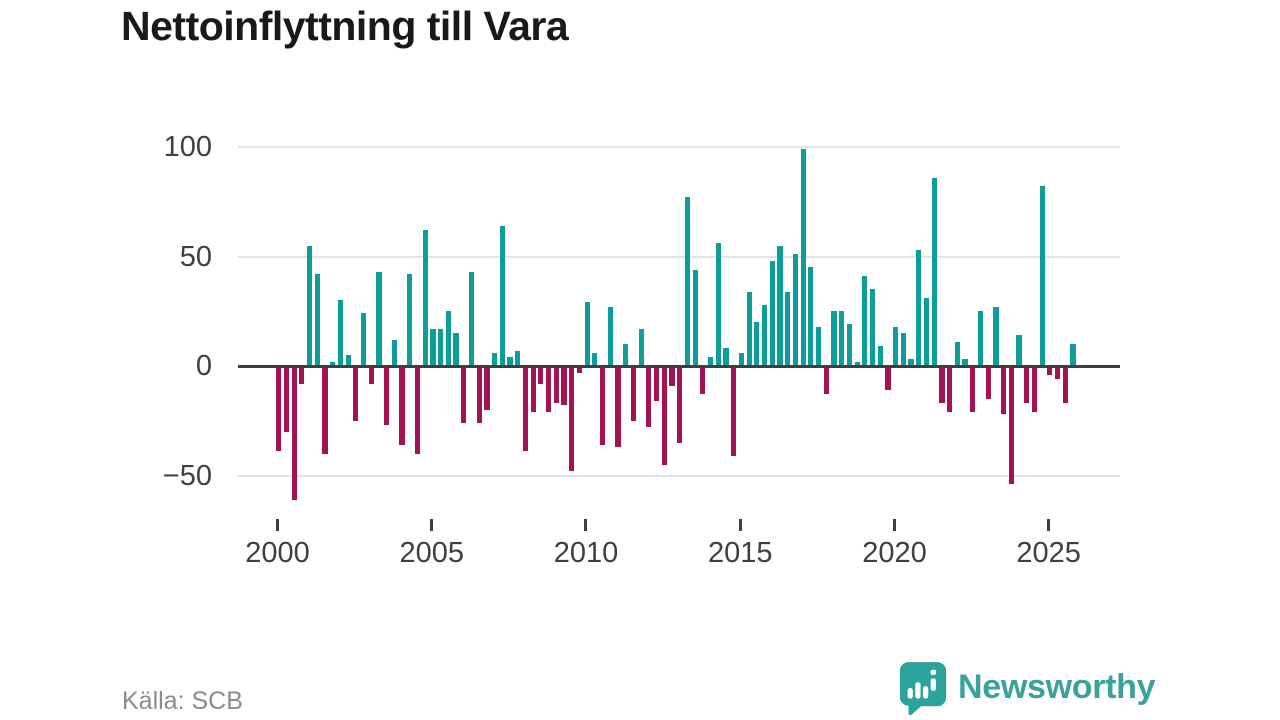 This screenshot has width=1280, height=720. What do you see at coordinates (1042, 276) in the screenshot?
I see `bar-2024-Q4` at bounding box center [1042, 276].